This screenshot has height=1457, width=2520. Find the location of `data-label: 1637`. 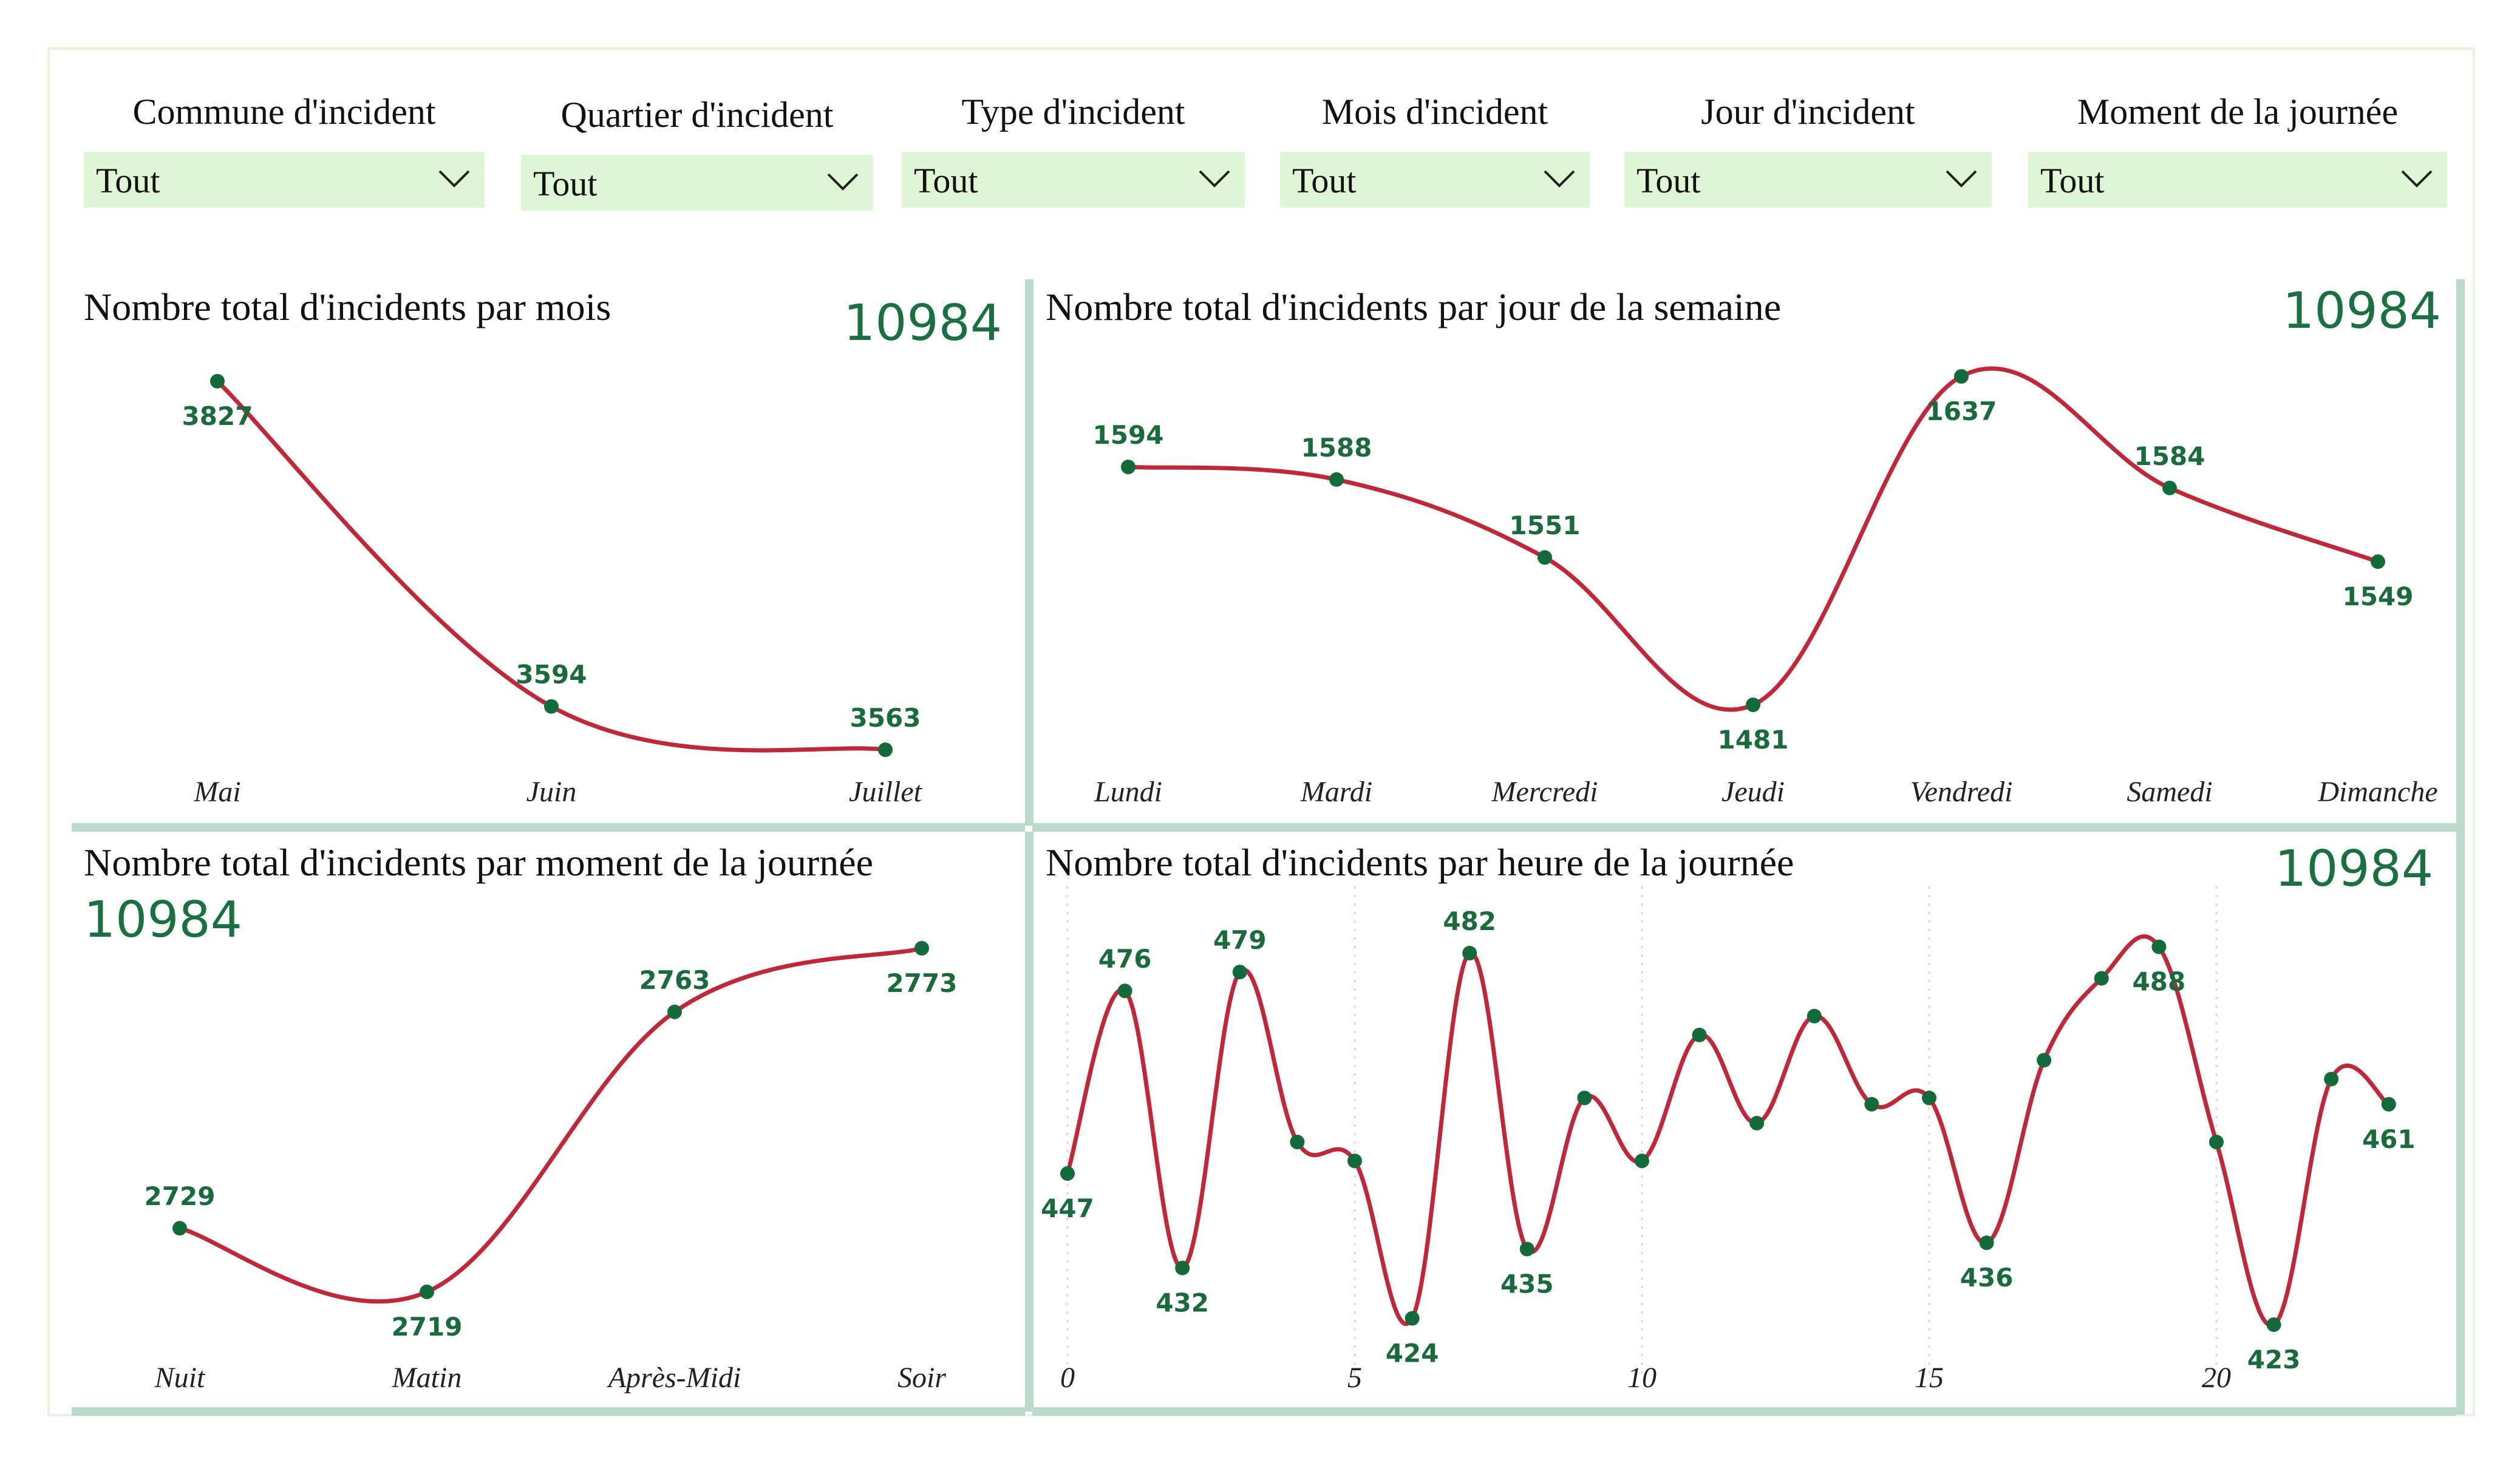

data-label: 1637 is located at coordinates (1961, 411).